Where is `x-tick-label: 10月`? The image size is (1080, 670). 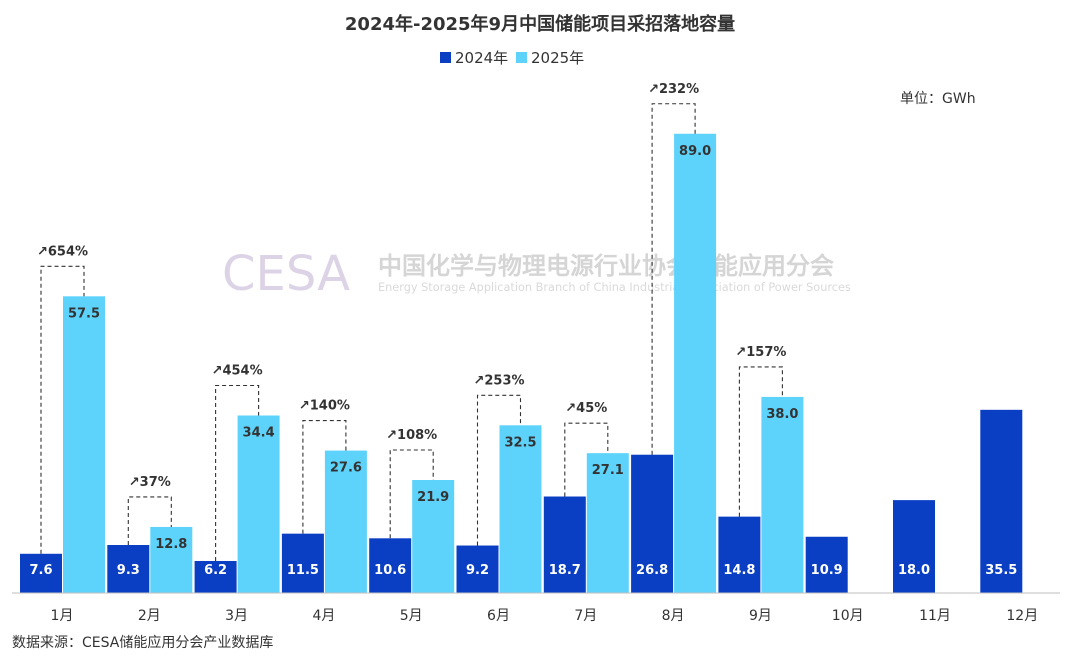 x-tick-label: 10月 is located at coordinates (848, 616).